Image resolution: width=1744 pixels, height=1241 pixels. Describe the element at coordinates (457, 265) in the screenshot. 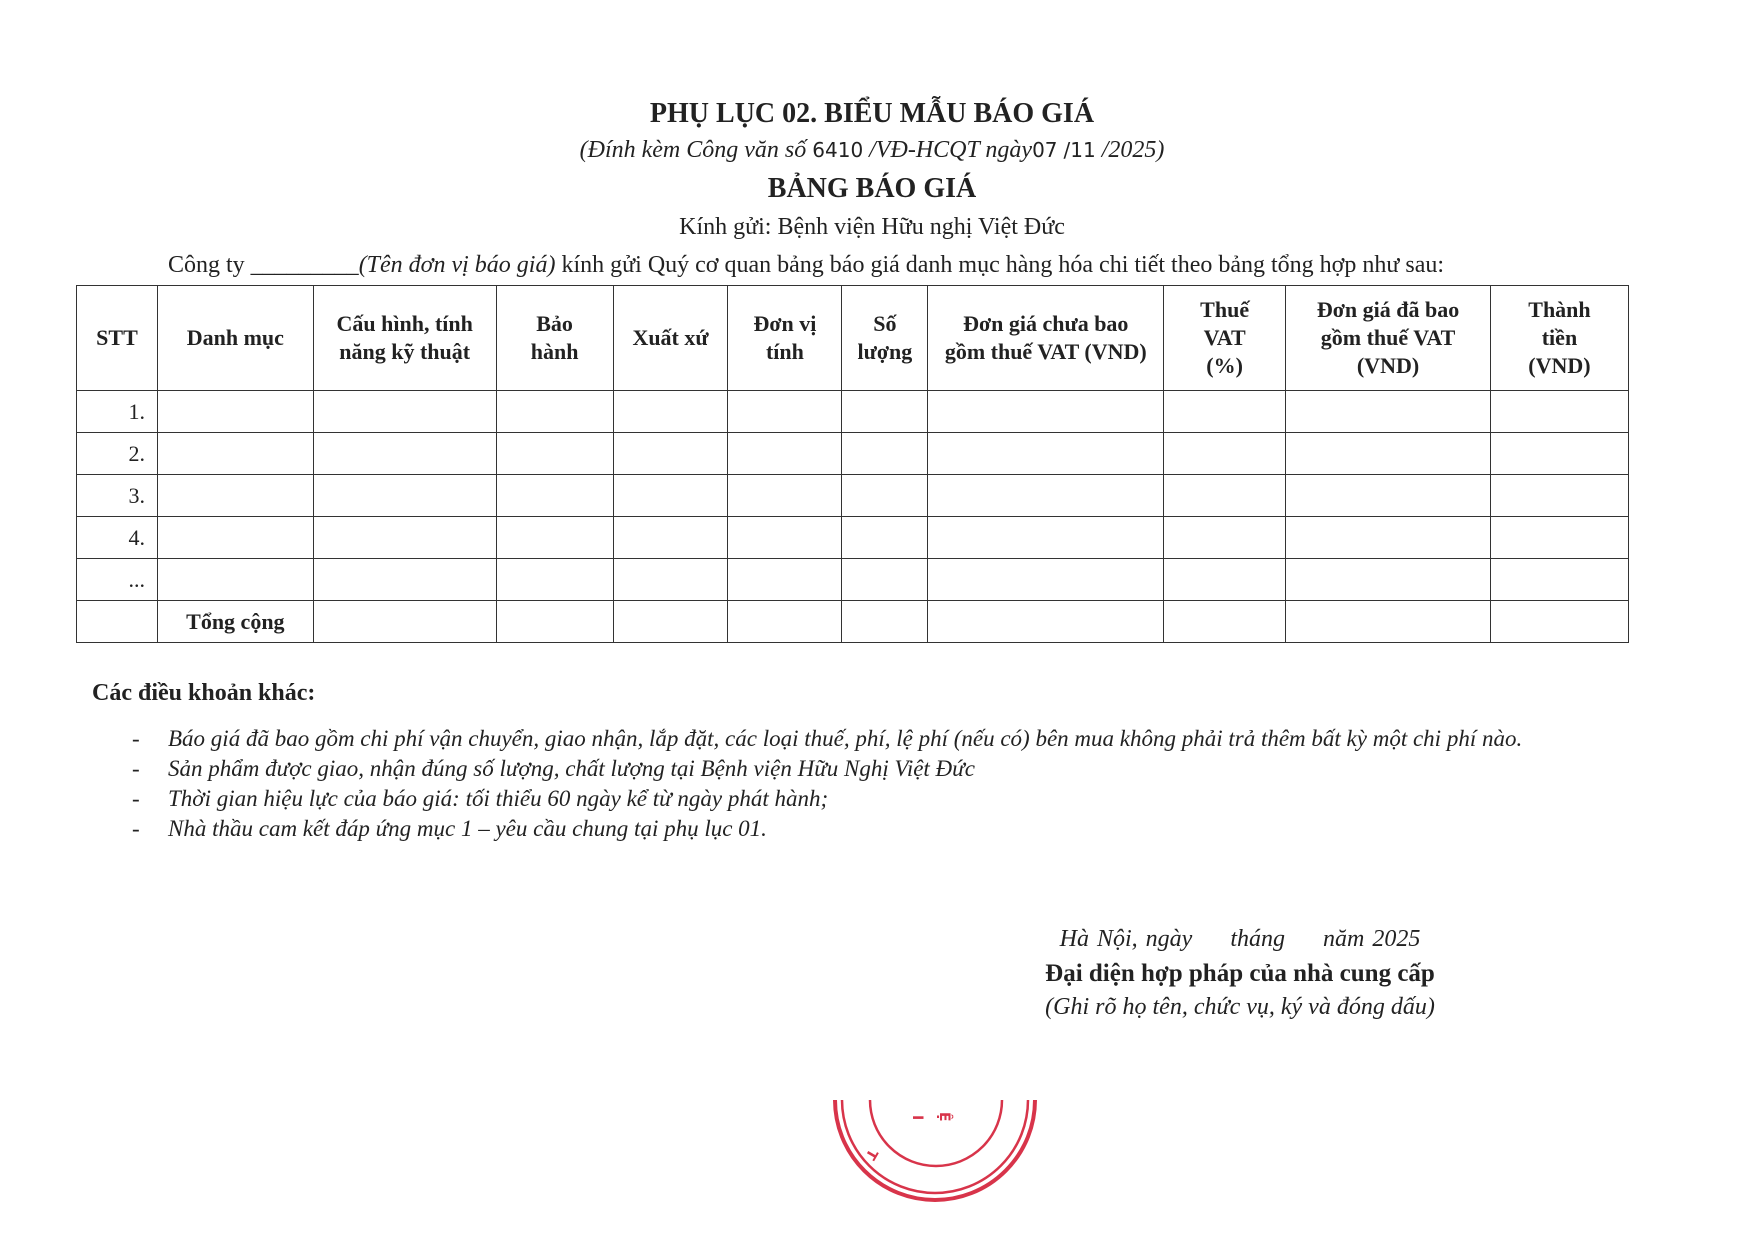

I see `intro-italic: (Tên đơn vị báo giá)` at that location.